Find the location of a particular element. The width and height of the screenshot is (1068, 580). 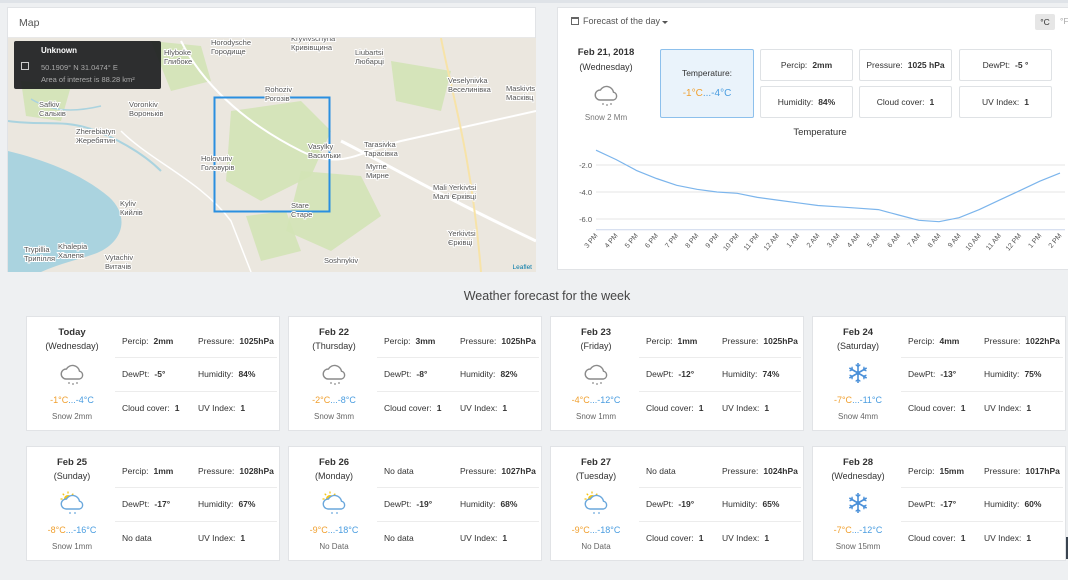

x-tick-label: 2 AM is located at coordinates (814, 240).